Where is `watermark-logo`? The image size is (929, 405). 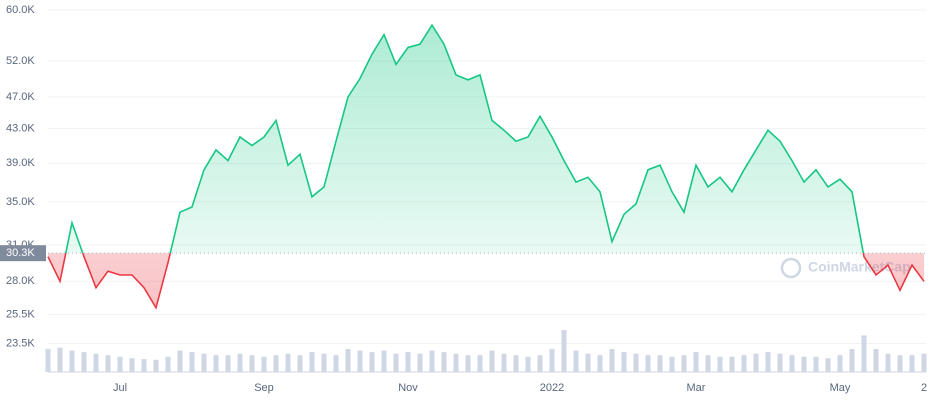
watermark-logo is located at coordinates (791, 268).